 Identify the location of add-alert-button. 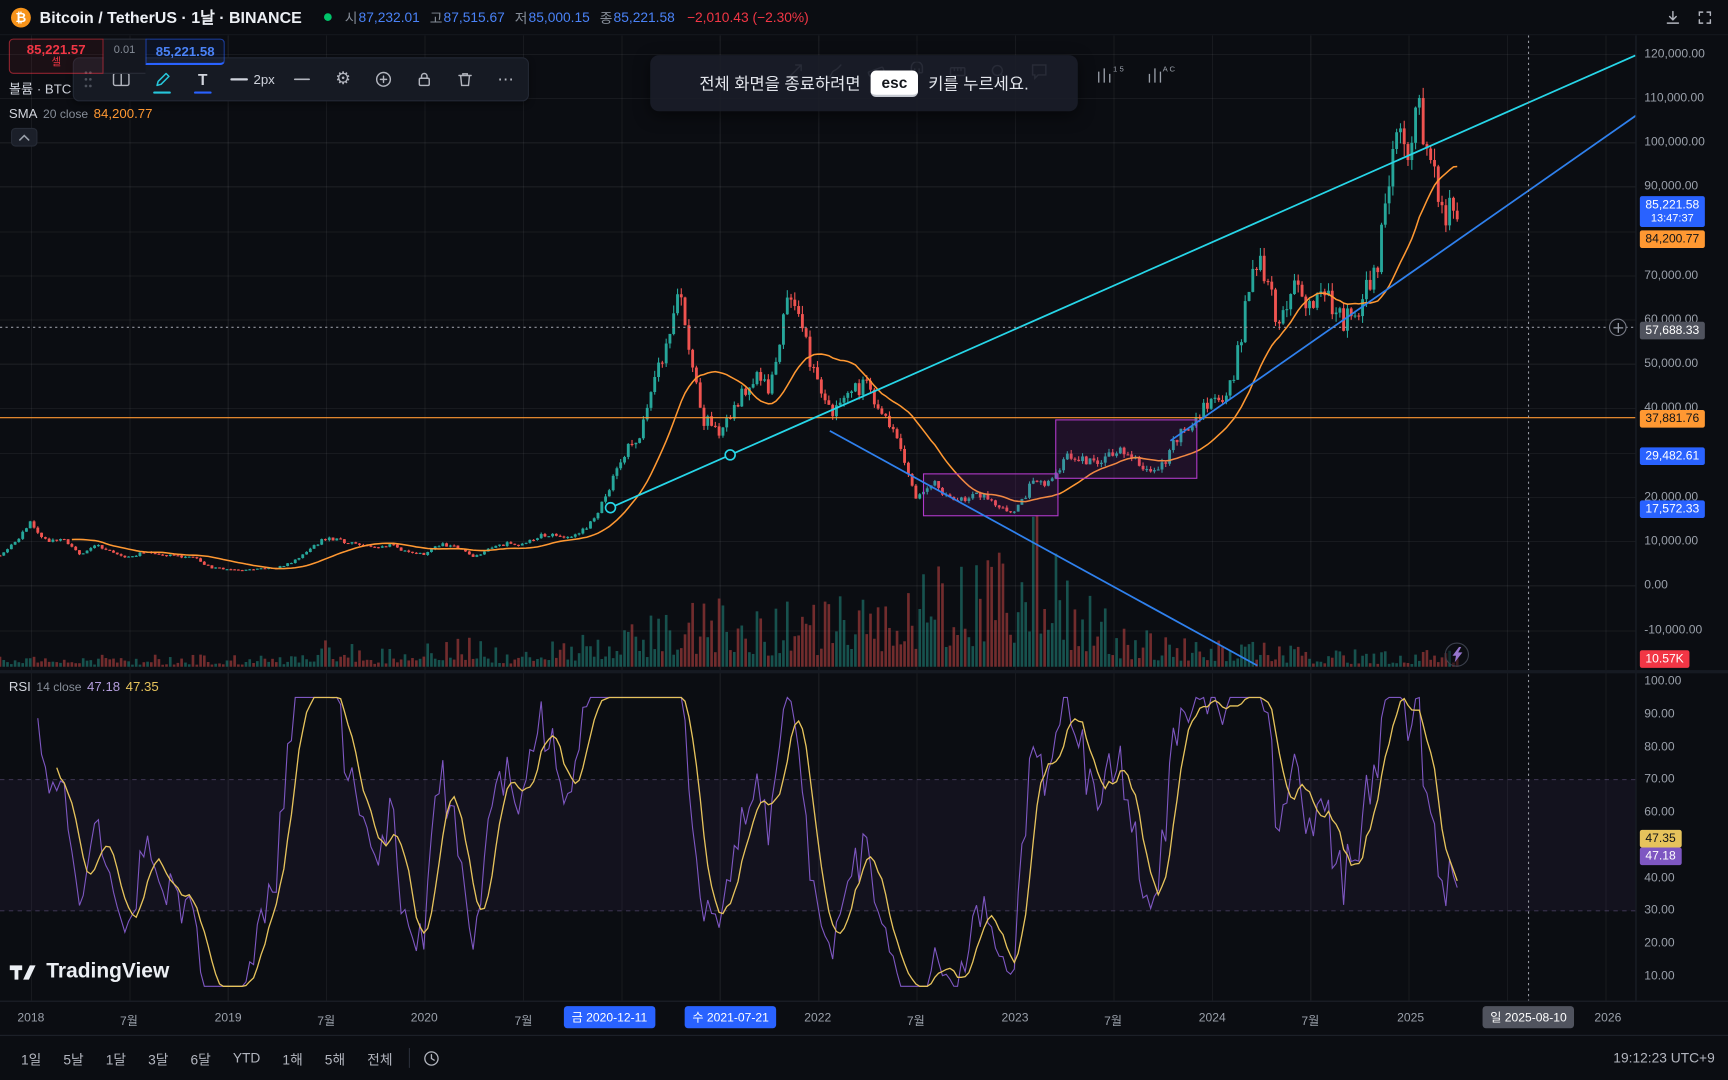
(384, 79).